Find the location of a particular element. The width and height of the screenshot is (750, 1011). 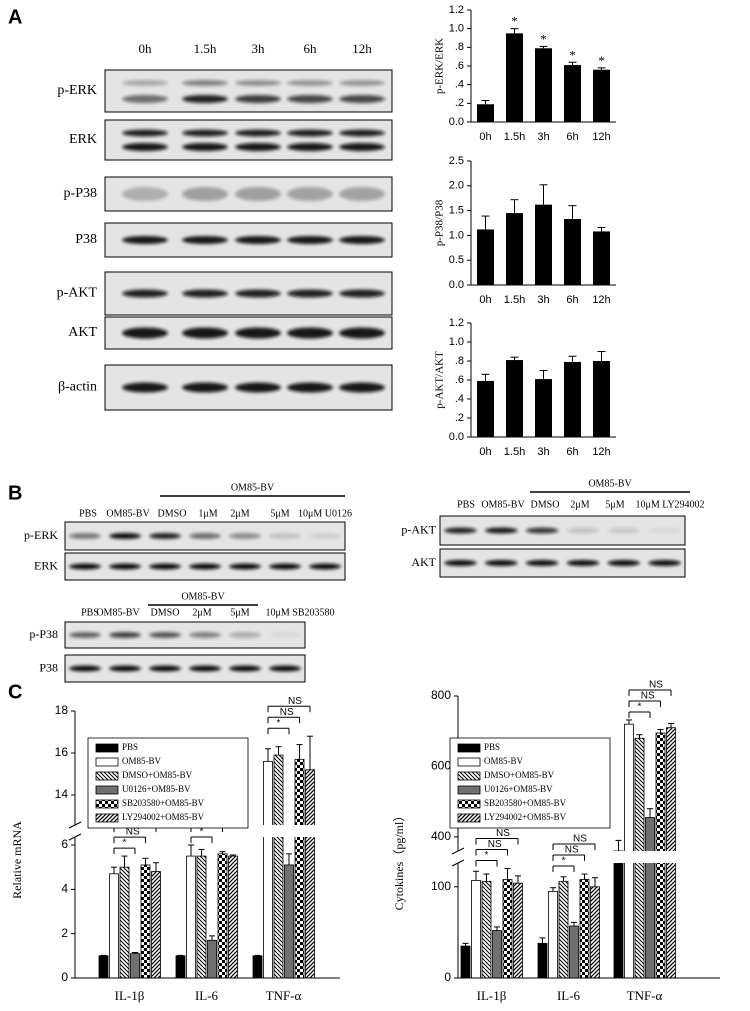

lane-label: 5μM is located at coordinates (614, 504).